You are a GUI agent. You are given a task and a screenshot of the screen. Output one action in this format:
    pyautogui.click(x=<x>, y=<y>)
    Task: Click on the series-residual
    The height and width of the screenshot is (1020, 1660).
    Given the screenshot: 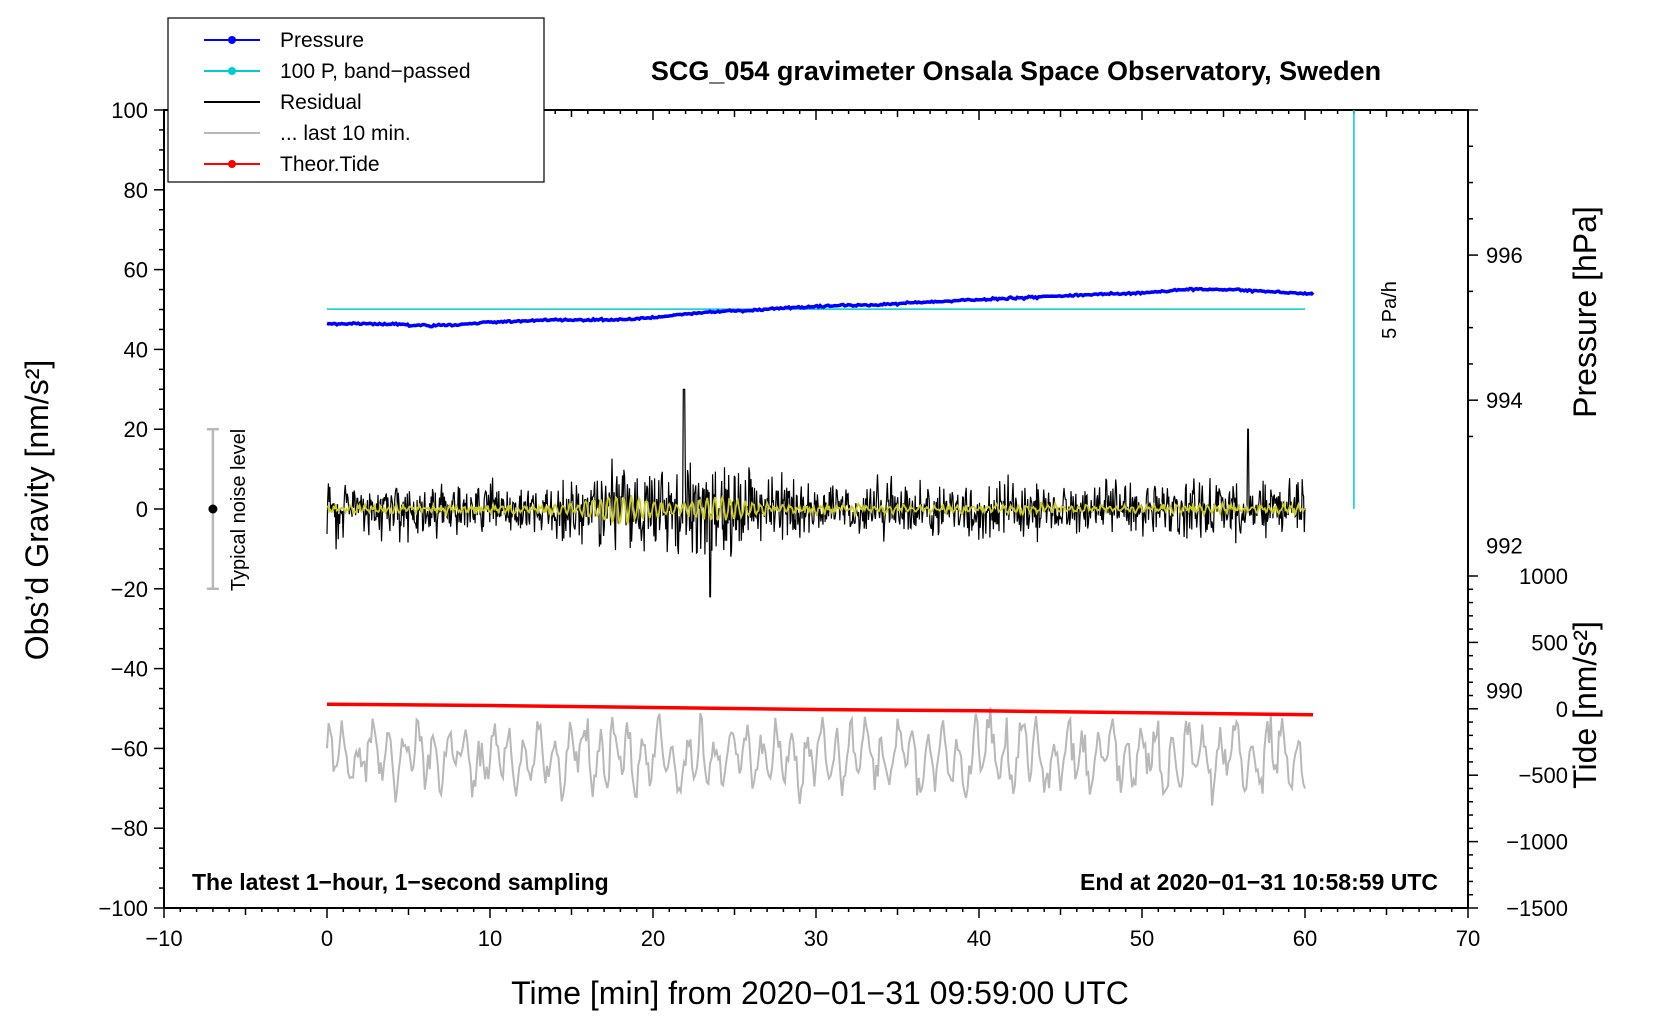 What is the action you would take?
    pyautogui.click(x=816, y=493)
    